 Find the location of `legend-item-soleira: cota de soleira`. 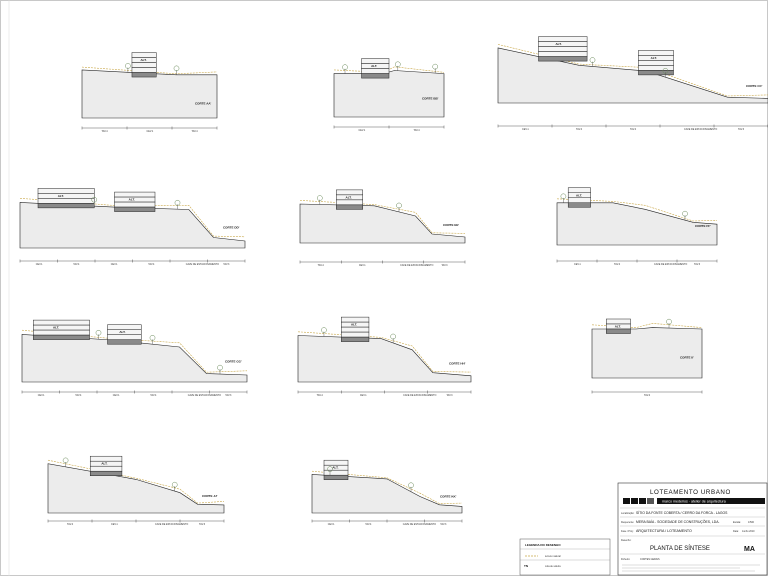

legend-item-soleira: cota de soleira is located at coordinates (553, 566).